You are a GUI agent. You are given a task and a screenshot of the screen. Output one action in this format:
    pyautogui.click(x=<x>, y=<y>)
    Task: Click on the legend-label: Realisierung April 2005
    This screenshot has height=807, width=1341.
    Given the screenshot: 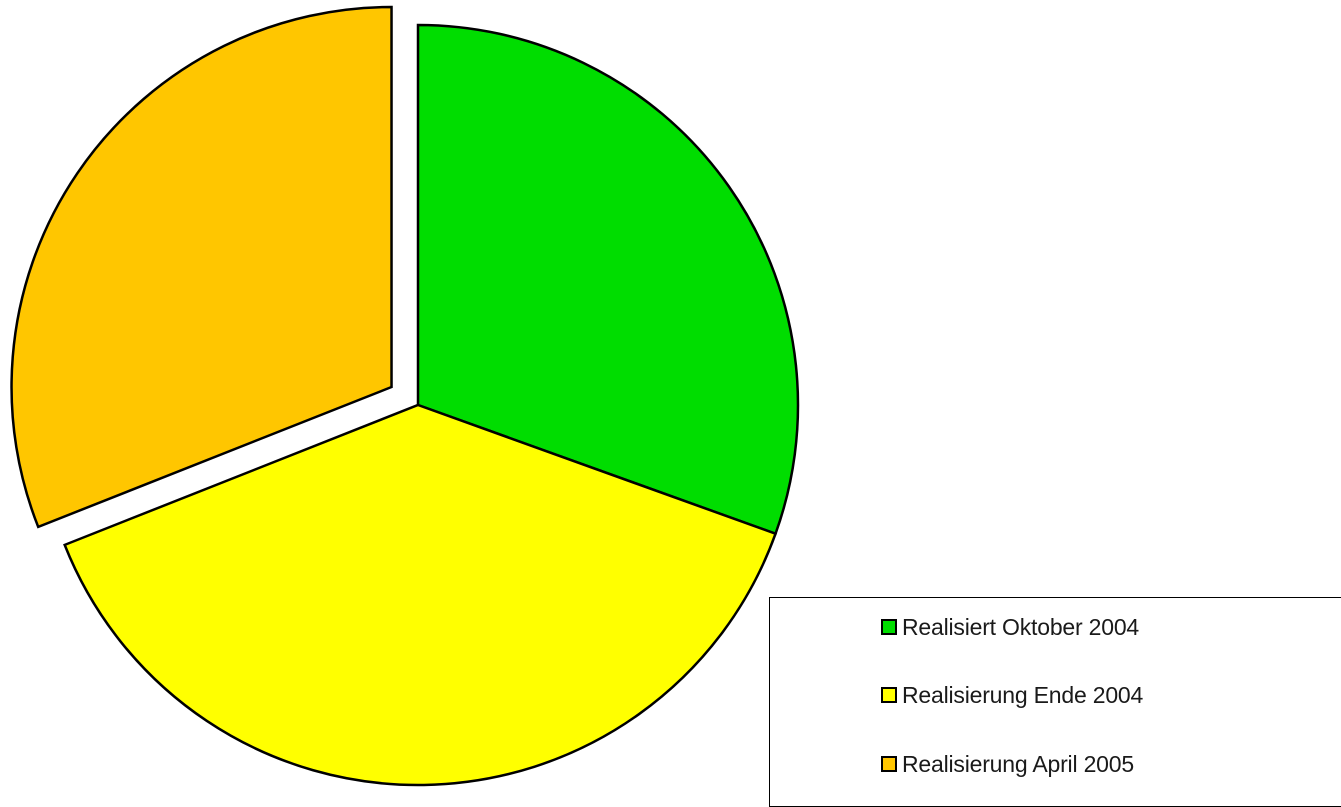 What is the action you would take?
    pyautogui.click(x=1018, y=763)
    